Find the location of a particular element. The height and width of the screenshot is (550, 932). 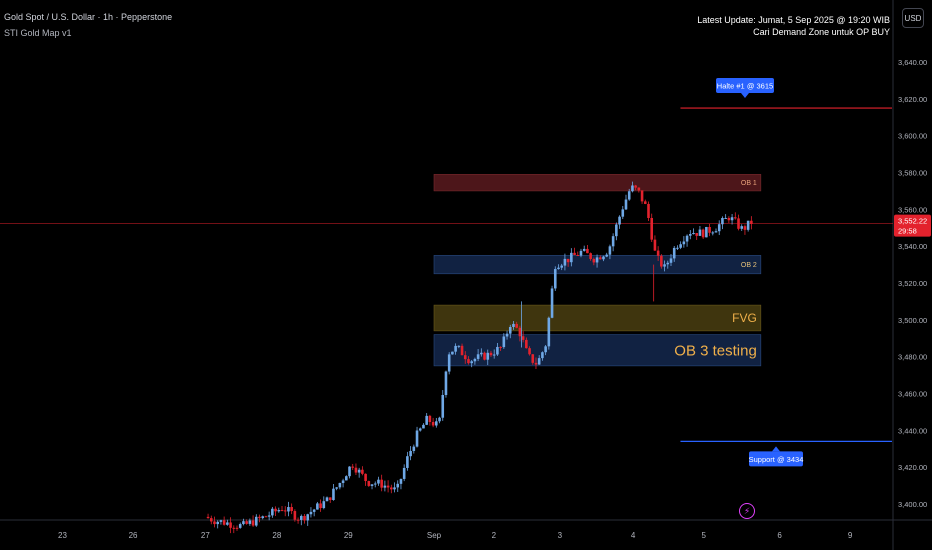

y-tick-label: 3,460.00 is located at coordinates (912, 394).